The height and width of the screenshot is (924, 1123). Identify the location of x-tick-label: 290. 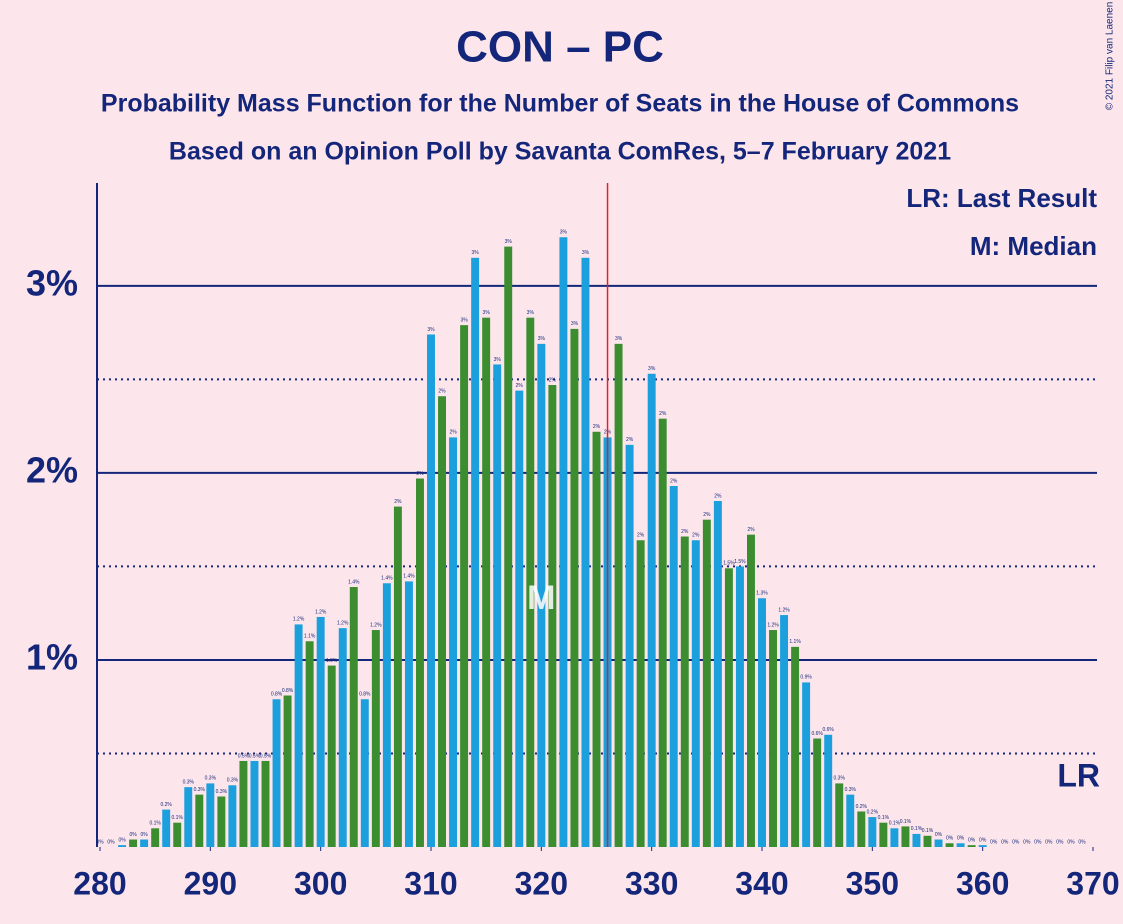
(210, 883).